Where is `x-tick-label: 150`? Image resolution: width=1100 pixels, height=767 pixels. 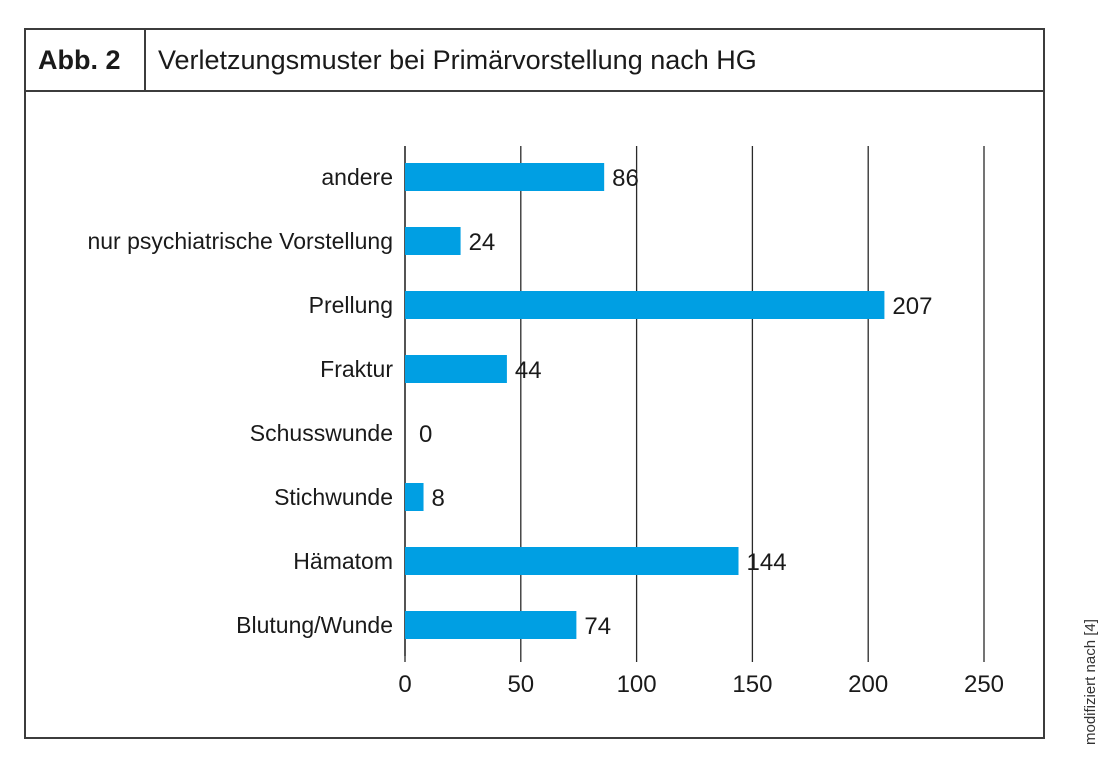
x-tick-label: 150 is located at coordinates (752, 684).